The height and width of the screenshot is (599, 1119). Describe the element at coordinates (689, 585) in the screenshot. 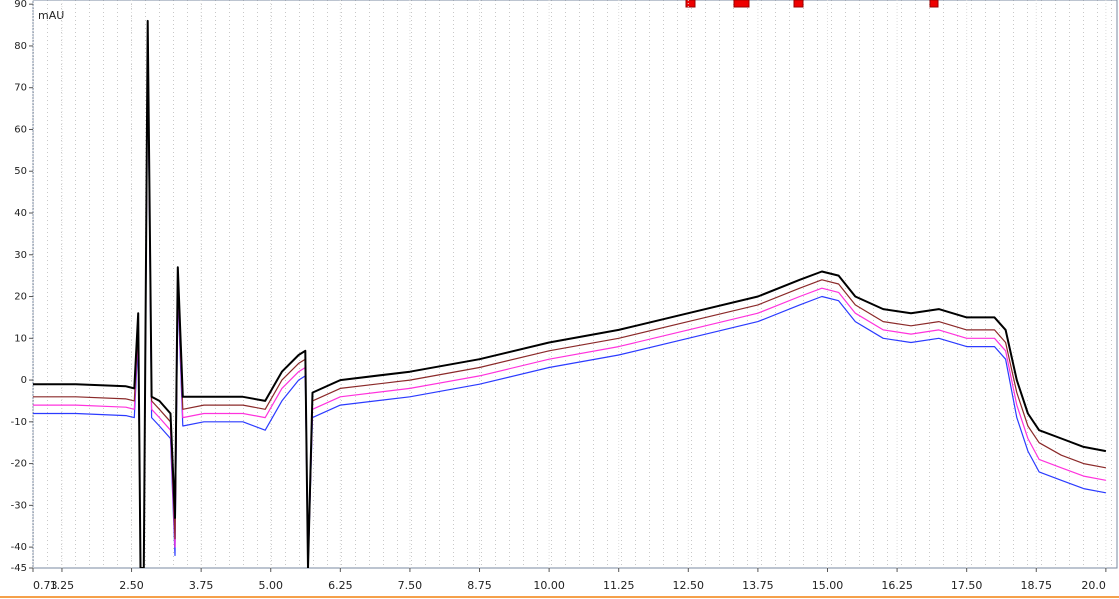

I see `x-tick-label: 12.50` at that location.